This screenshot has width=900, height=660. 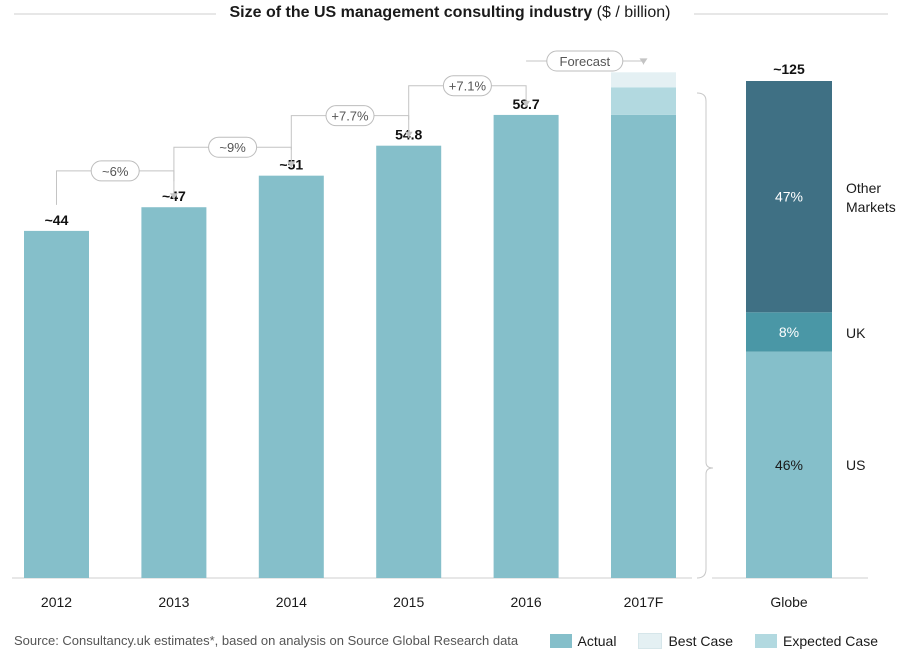 I want to click on legend-item-actual: Actual, so click(x=583, y=641).